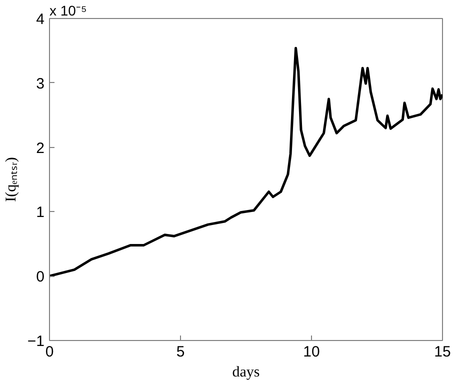 Image resolution: width=457 pixels, height=383 pixels. Describe the element at coordinates (246, 372) in the screenshot. I see `x-axis-title: days` at that location.